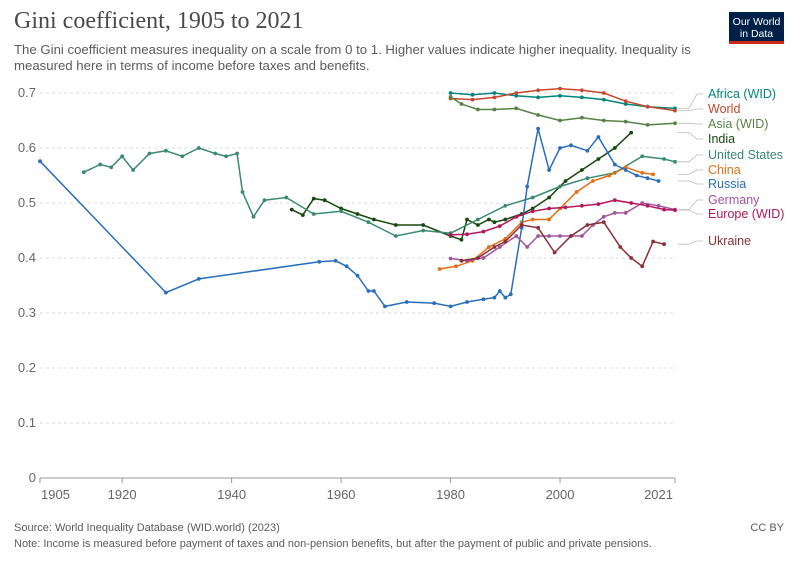  I want to click on series-label-ukraine: Ukraine, so click(729, 241).